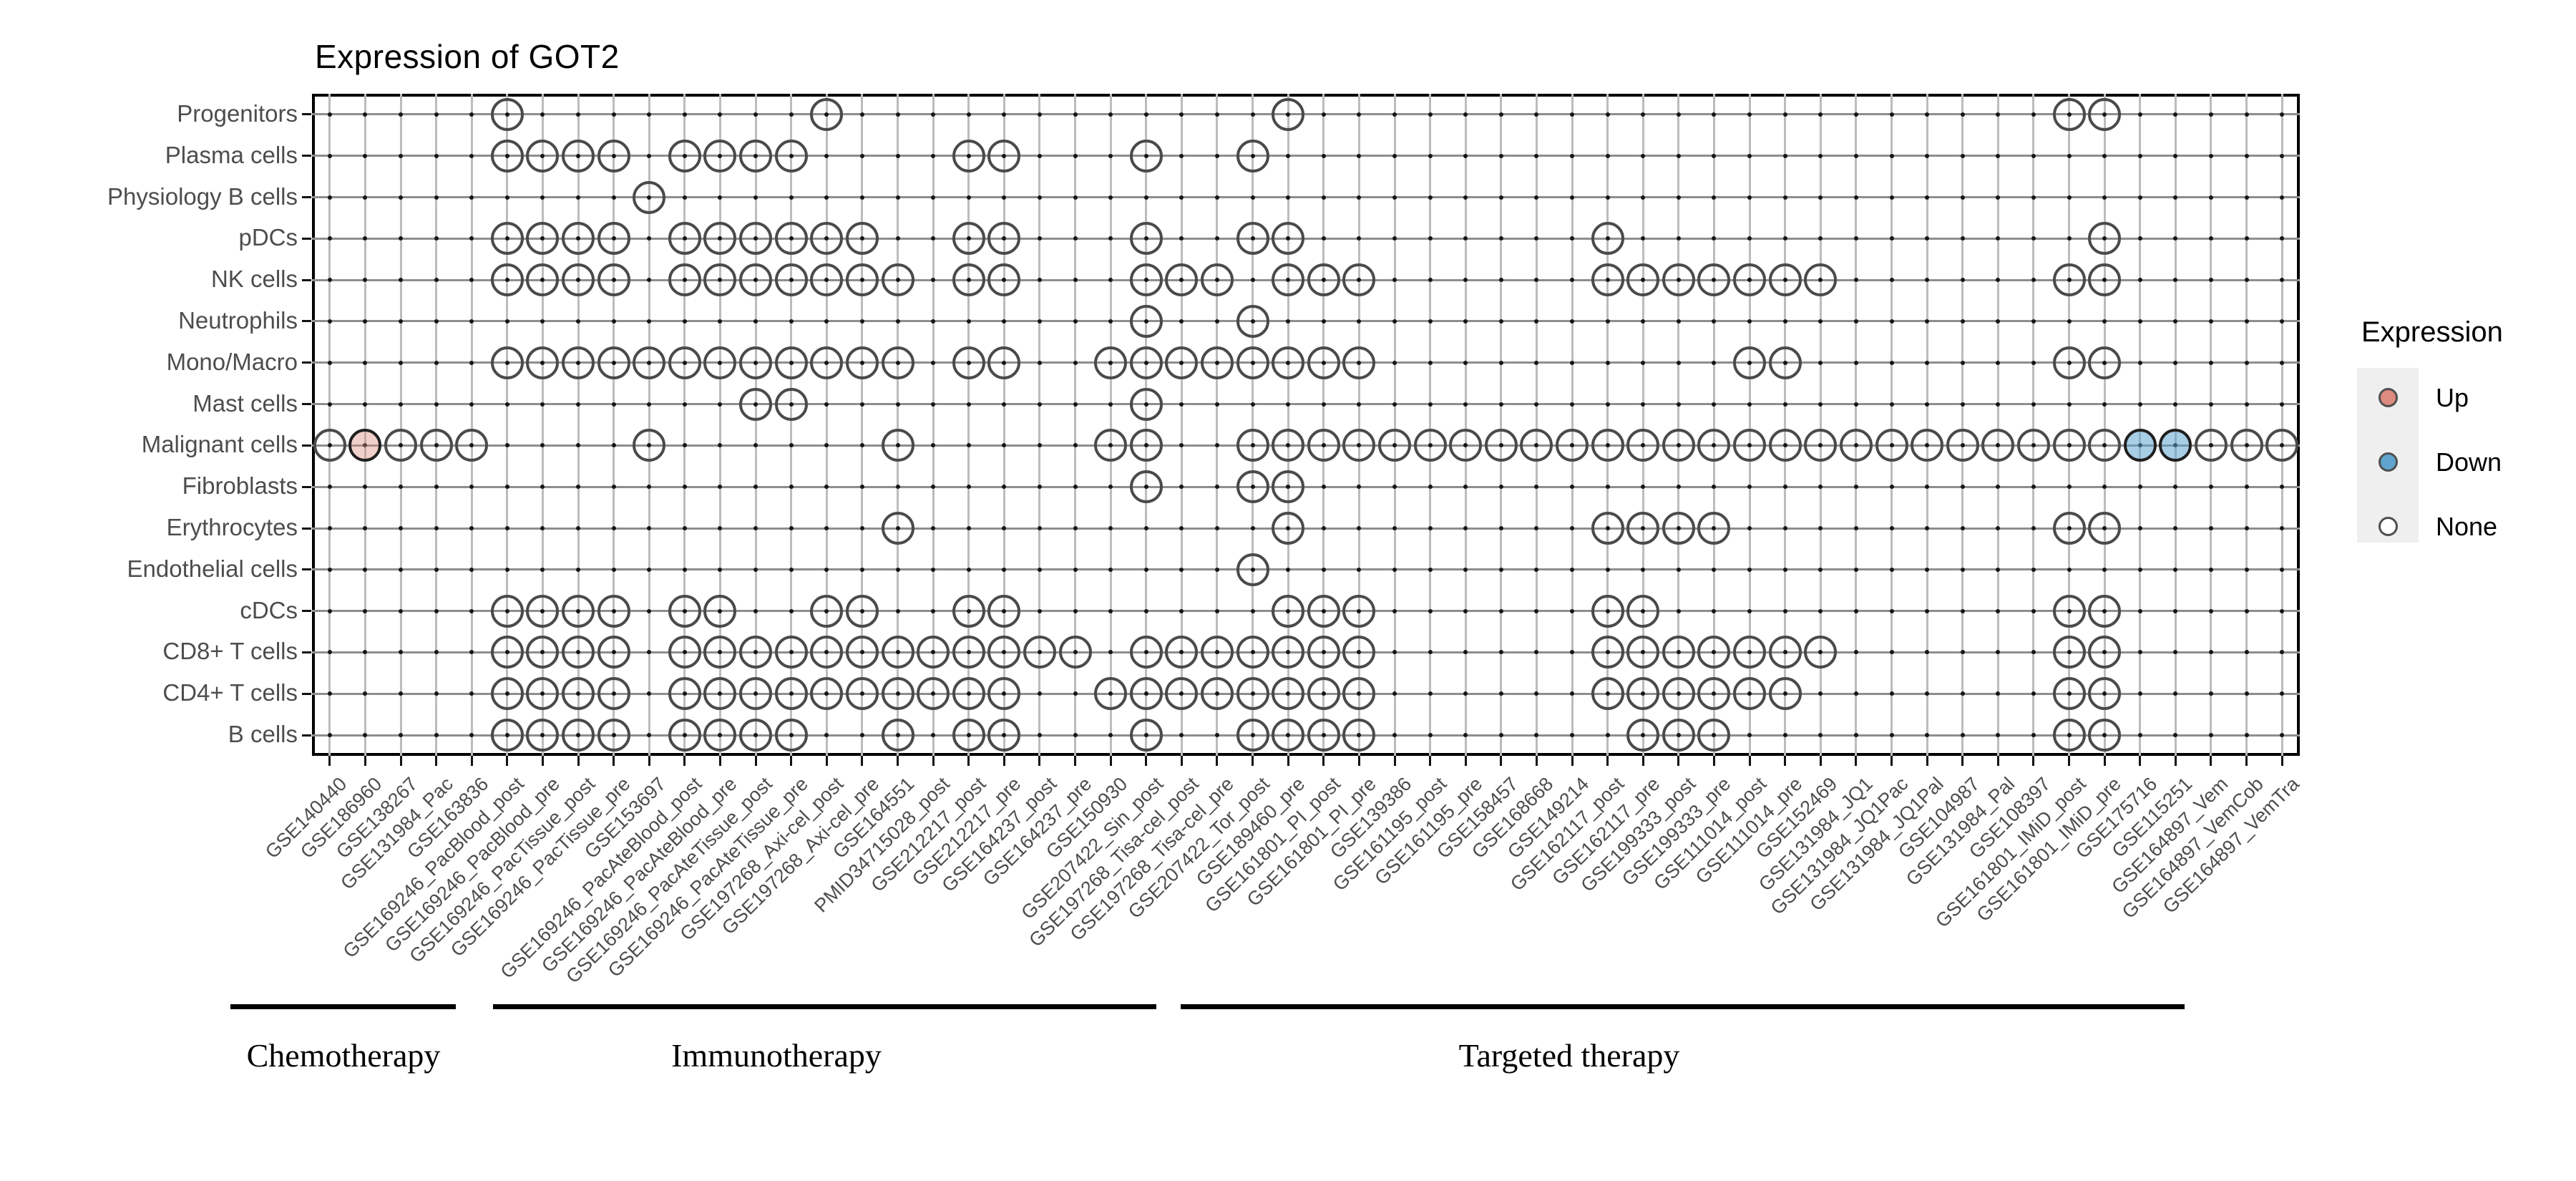 Image resolution: width=2576 pixels, height=1181 pixels. I want to click on y-axis-label: Progenitors, so click(237, 113).